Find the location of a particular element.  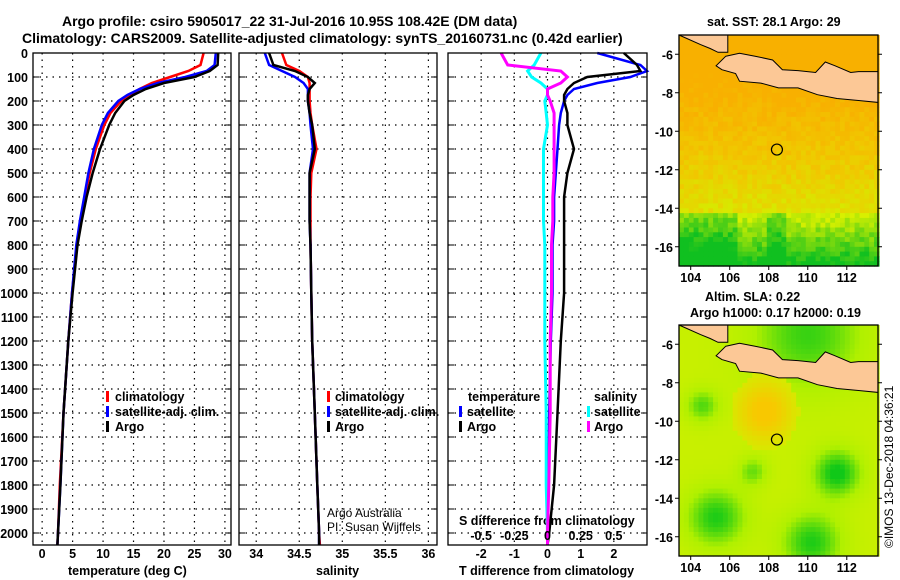

sla-map-title: Altim. SLA: 0.22 is located at coordinates (752, 297).